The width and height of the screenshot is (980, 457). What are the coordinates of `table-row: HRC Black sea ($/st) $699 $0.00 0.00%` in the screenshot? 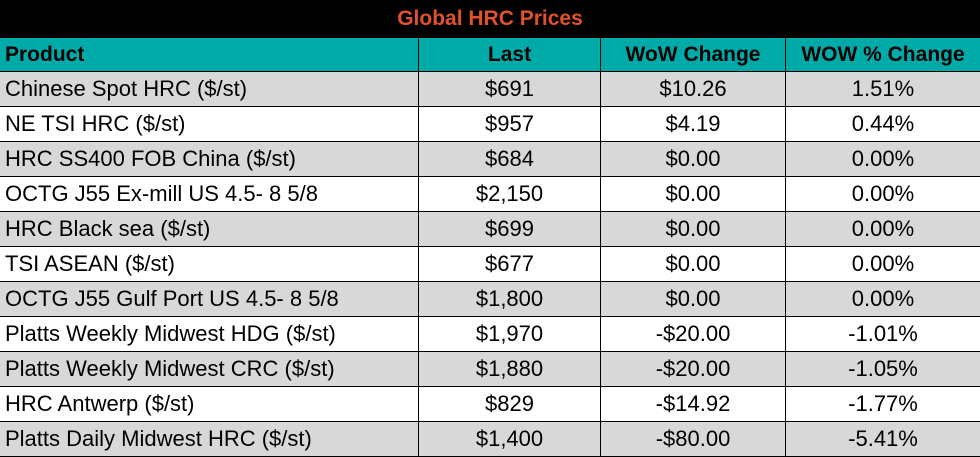 It's located at (490, 228).